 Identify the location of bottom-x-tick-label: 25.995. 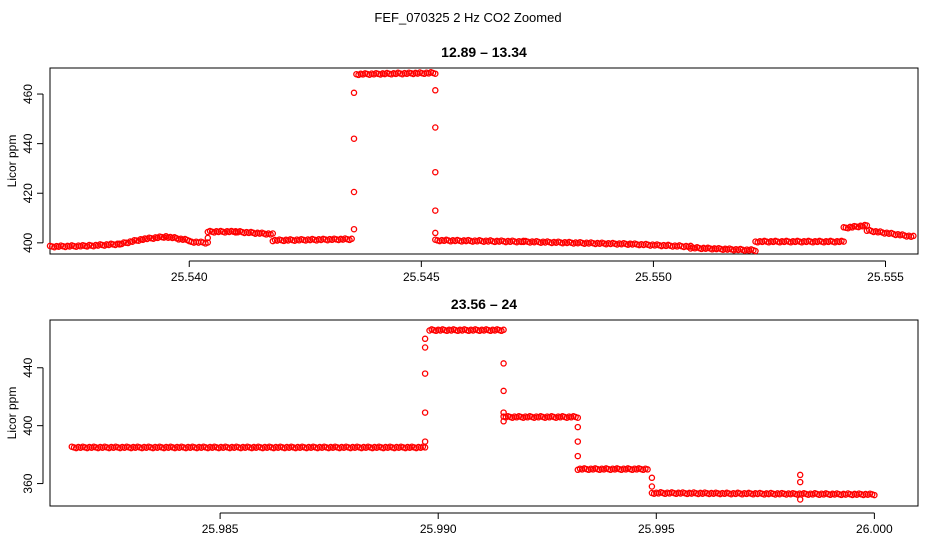
(656, 529).